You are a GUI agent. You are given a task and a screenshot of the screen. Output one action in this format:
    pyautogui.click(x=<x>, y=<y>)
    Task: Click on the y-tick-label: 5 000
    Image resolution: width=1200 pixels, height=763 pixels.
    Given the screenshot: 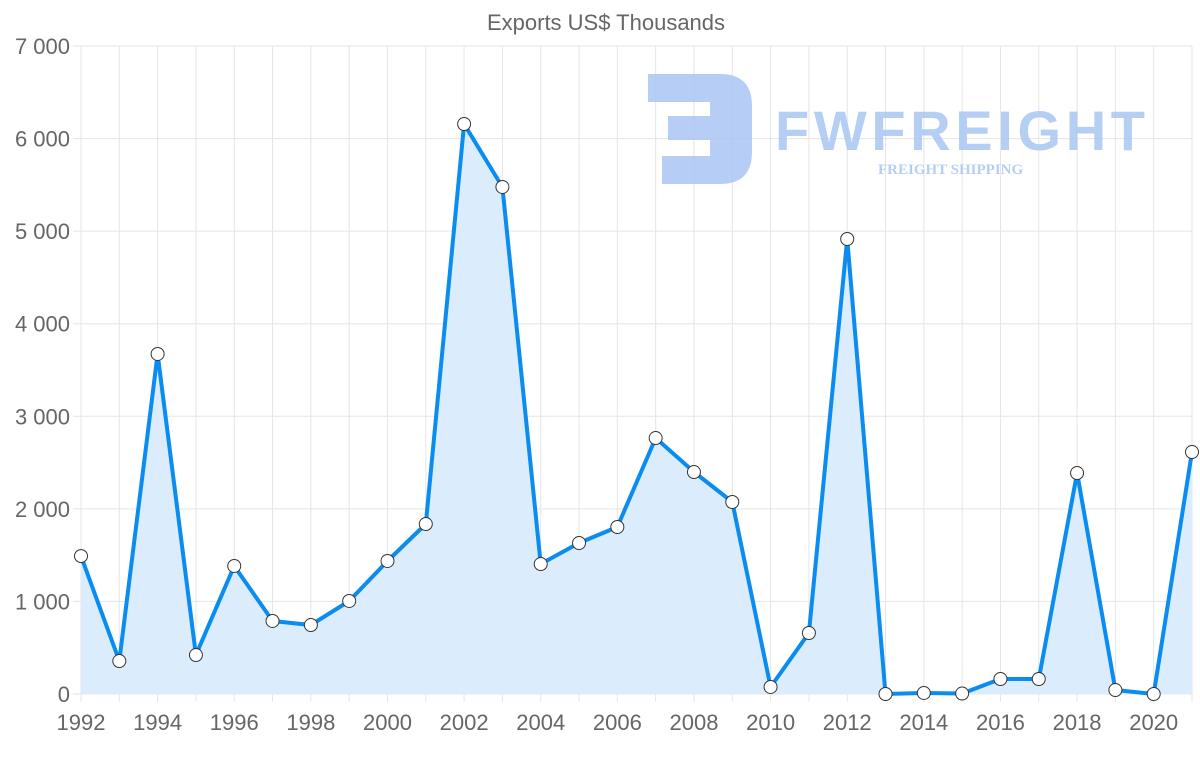 What is the action you would take?
    pyautogui.click(x=42, y=231)
    